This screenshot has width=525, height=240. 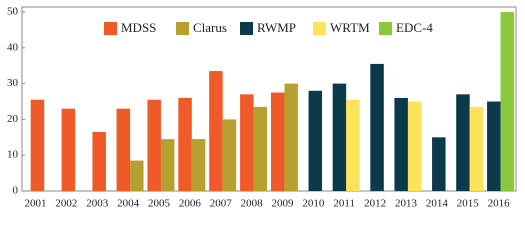 I want to click on y-tick-label: 0, so click(x=16, y=191).